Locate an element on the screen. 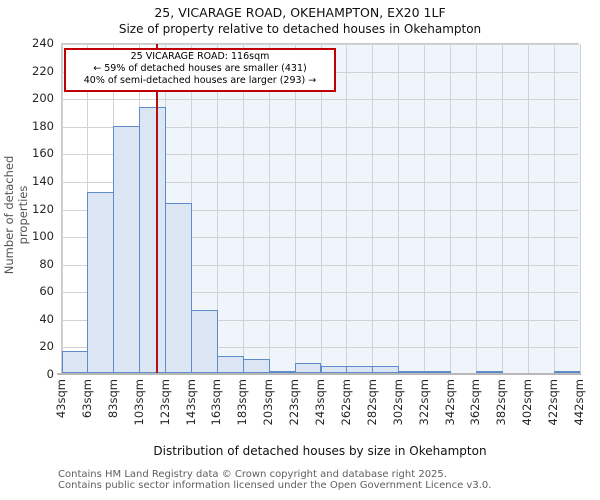  x-tick-label: 83sqm is located at coordinates (112, 399).